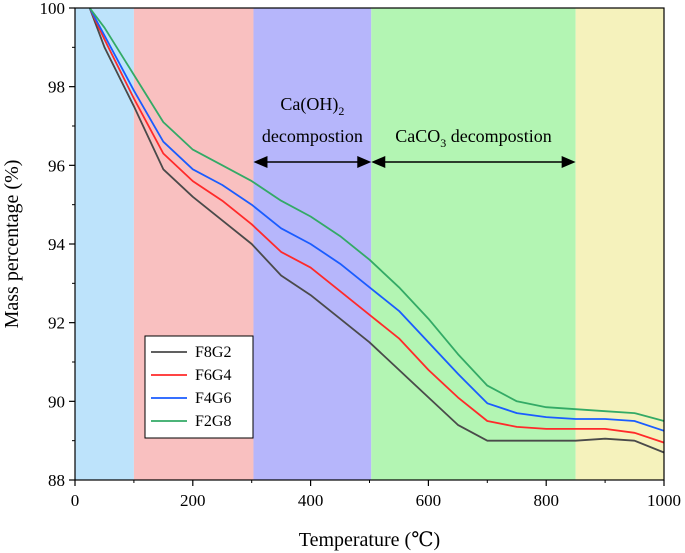 This screenshot has width=685, height=553. What do you see at coordinates (199, 387) in the screenshot?
I see `legend: F8G2 F6G4 F4G6 F2G8` at bounding box center [199, 387].